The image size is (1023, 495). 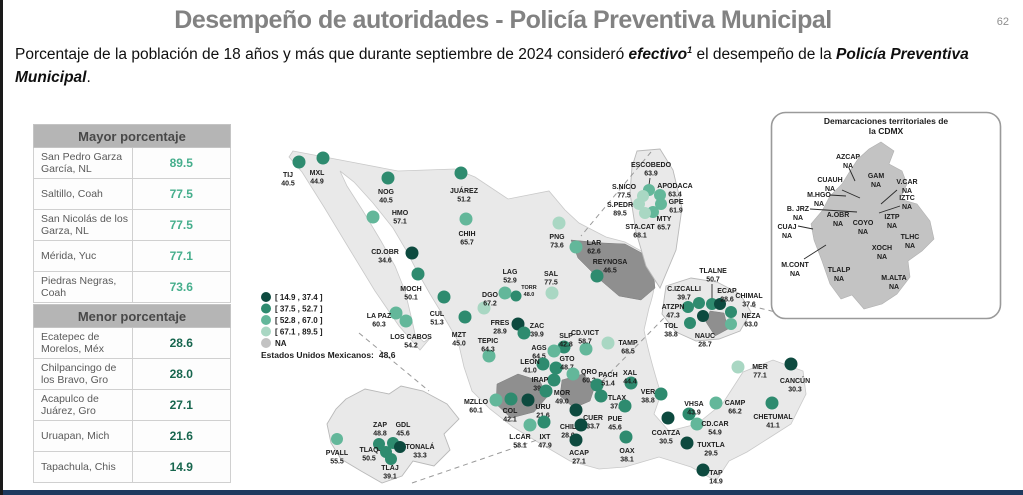 What do you see at coordinates (863, 223) in the screenshot?
I see `demarcacion-label: COYO` at bounding box center [863, 223].